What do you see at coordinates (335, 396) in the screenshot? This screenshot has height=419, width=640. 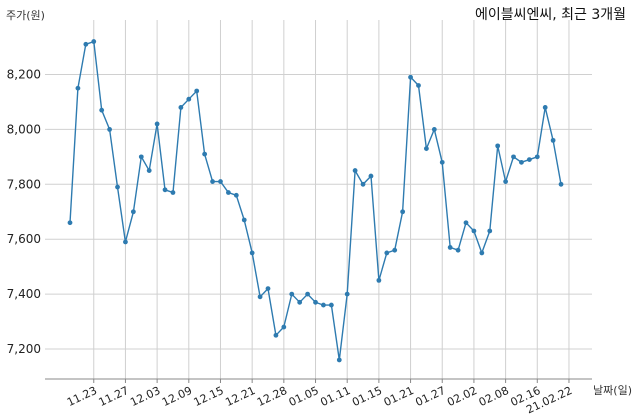 I see `x-tick-label: 01.11` at bounding box center [335, 396].